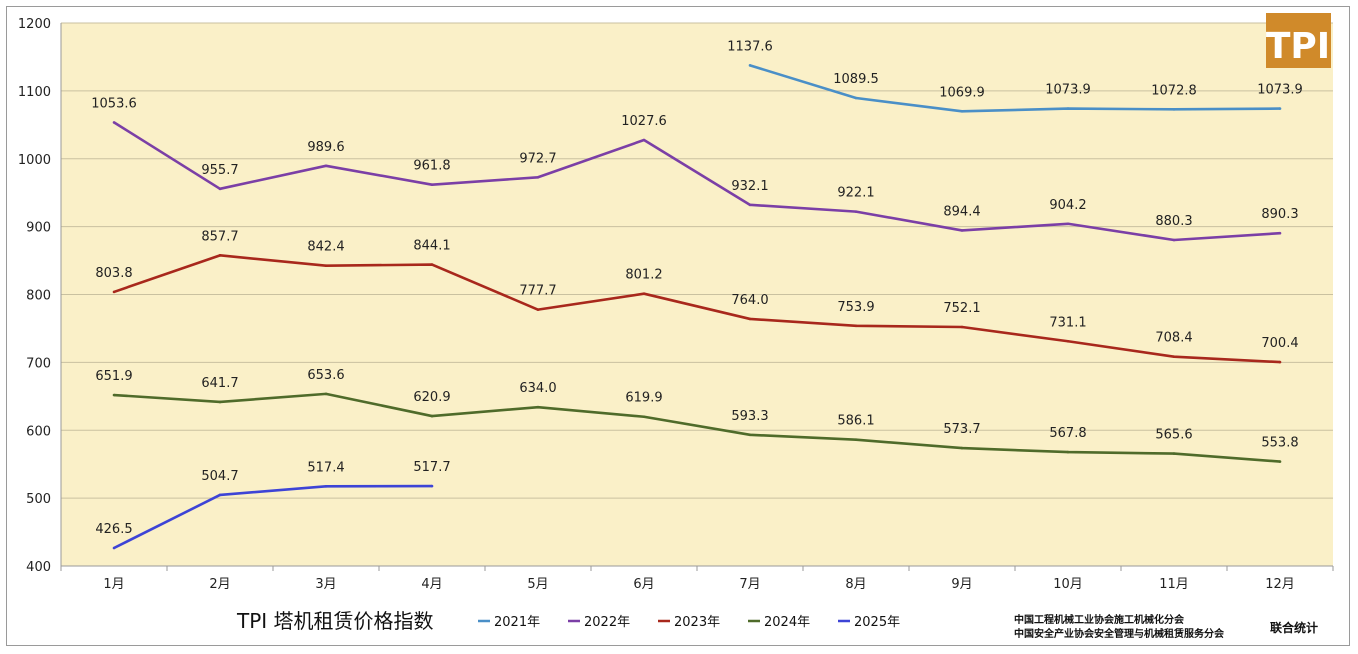  I want to click on data-label: 752.1, so click(961, 308).